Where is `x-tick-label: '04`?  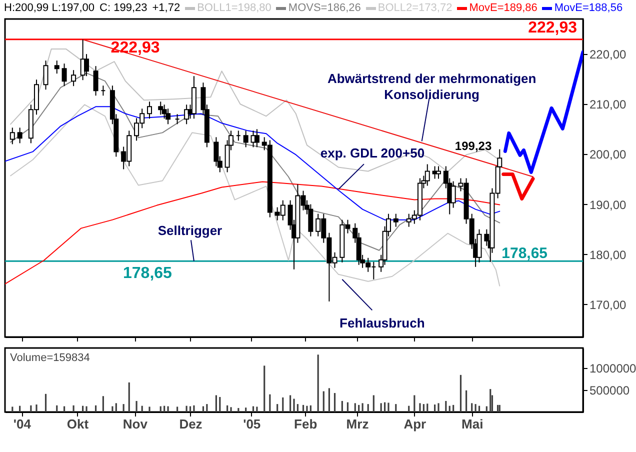
x-tick-label: '04 is located at coordinates (22, 424).